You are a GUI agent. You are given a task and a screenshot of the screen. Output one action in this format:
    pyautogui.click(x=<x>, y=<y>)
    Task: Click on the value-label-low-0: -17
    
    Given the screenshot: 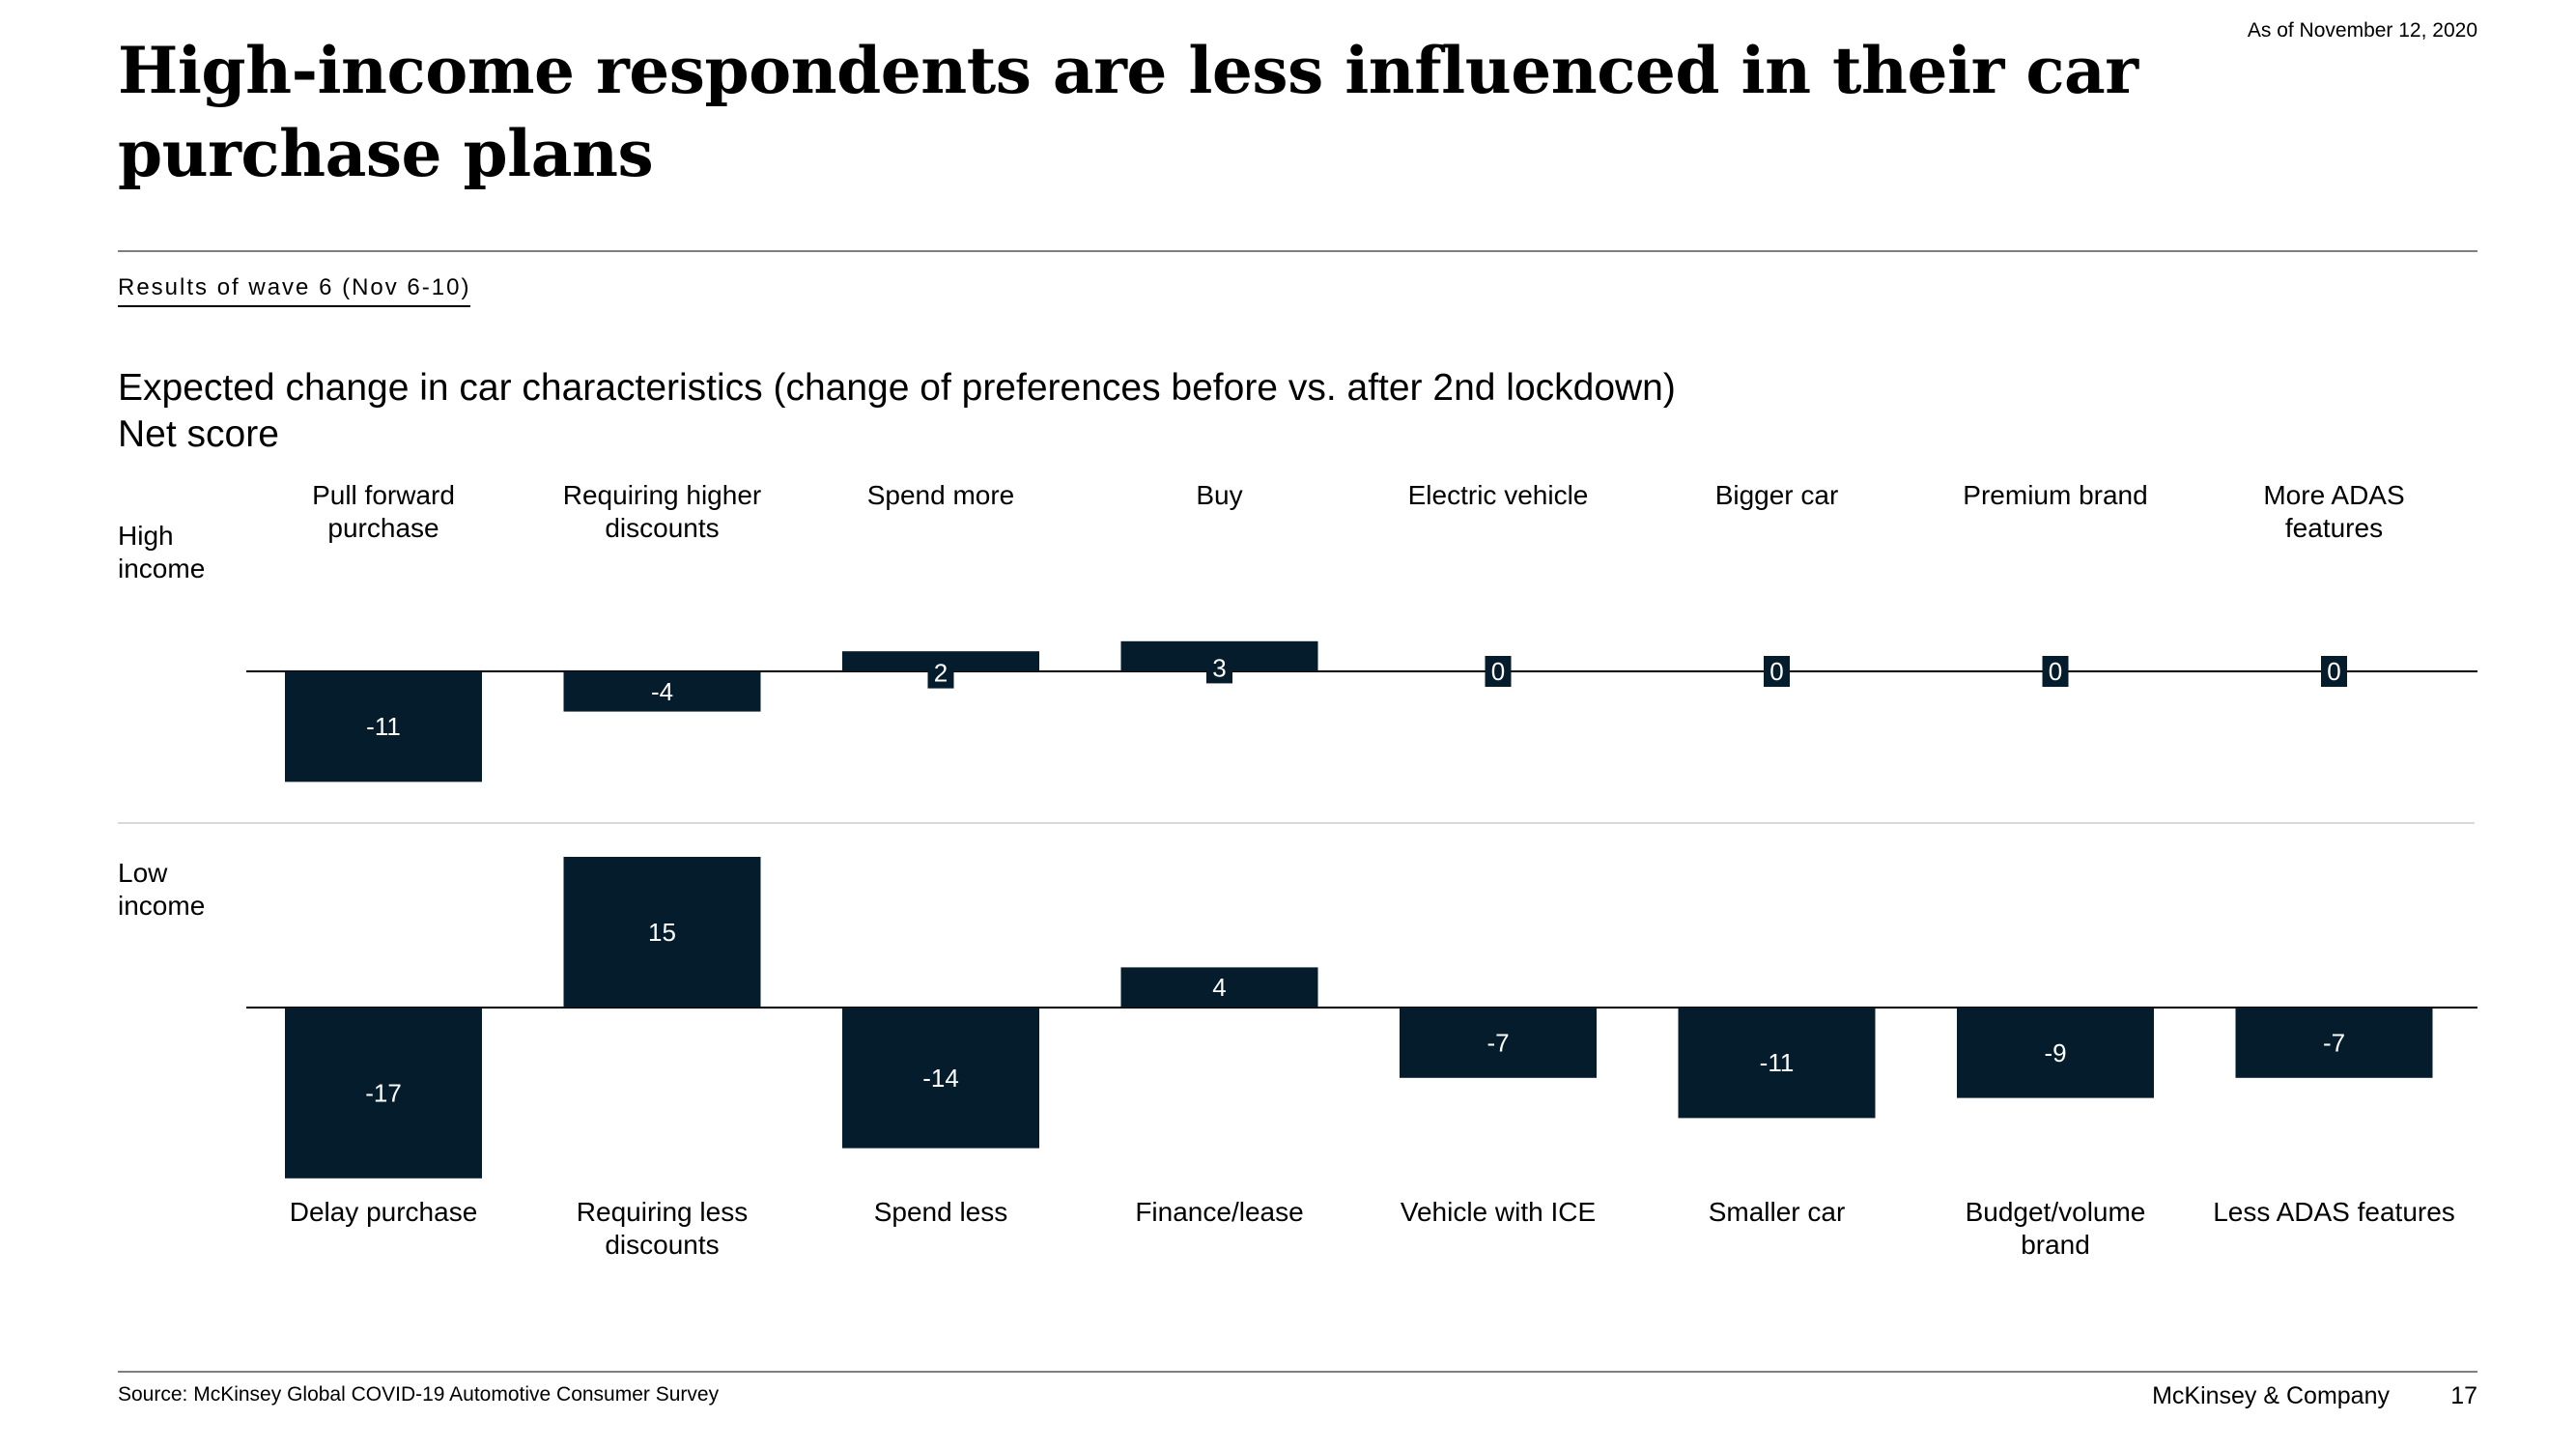 What is the action you would take?
    pyautogui.click(x=383, y=1092)
    